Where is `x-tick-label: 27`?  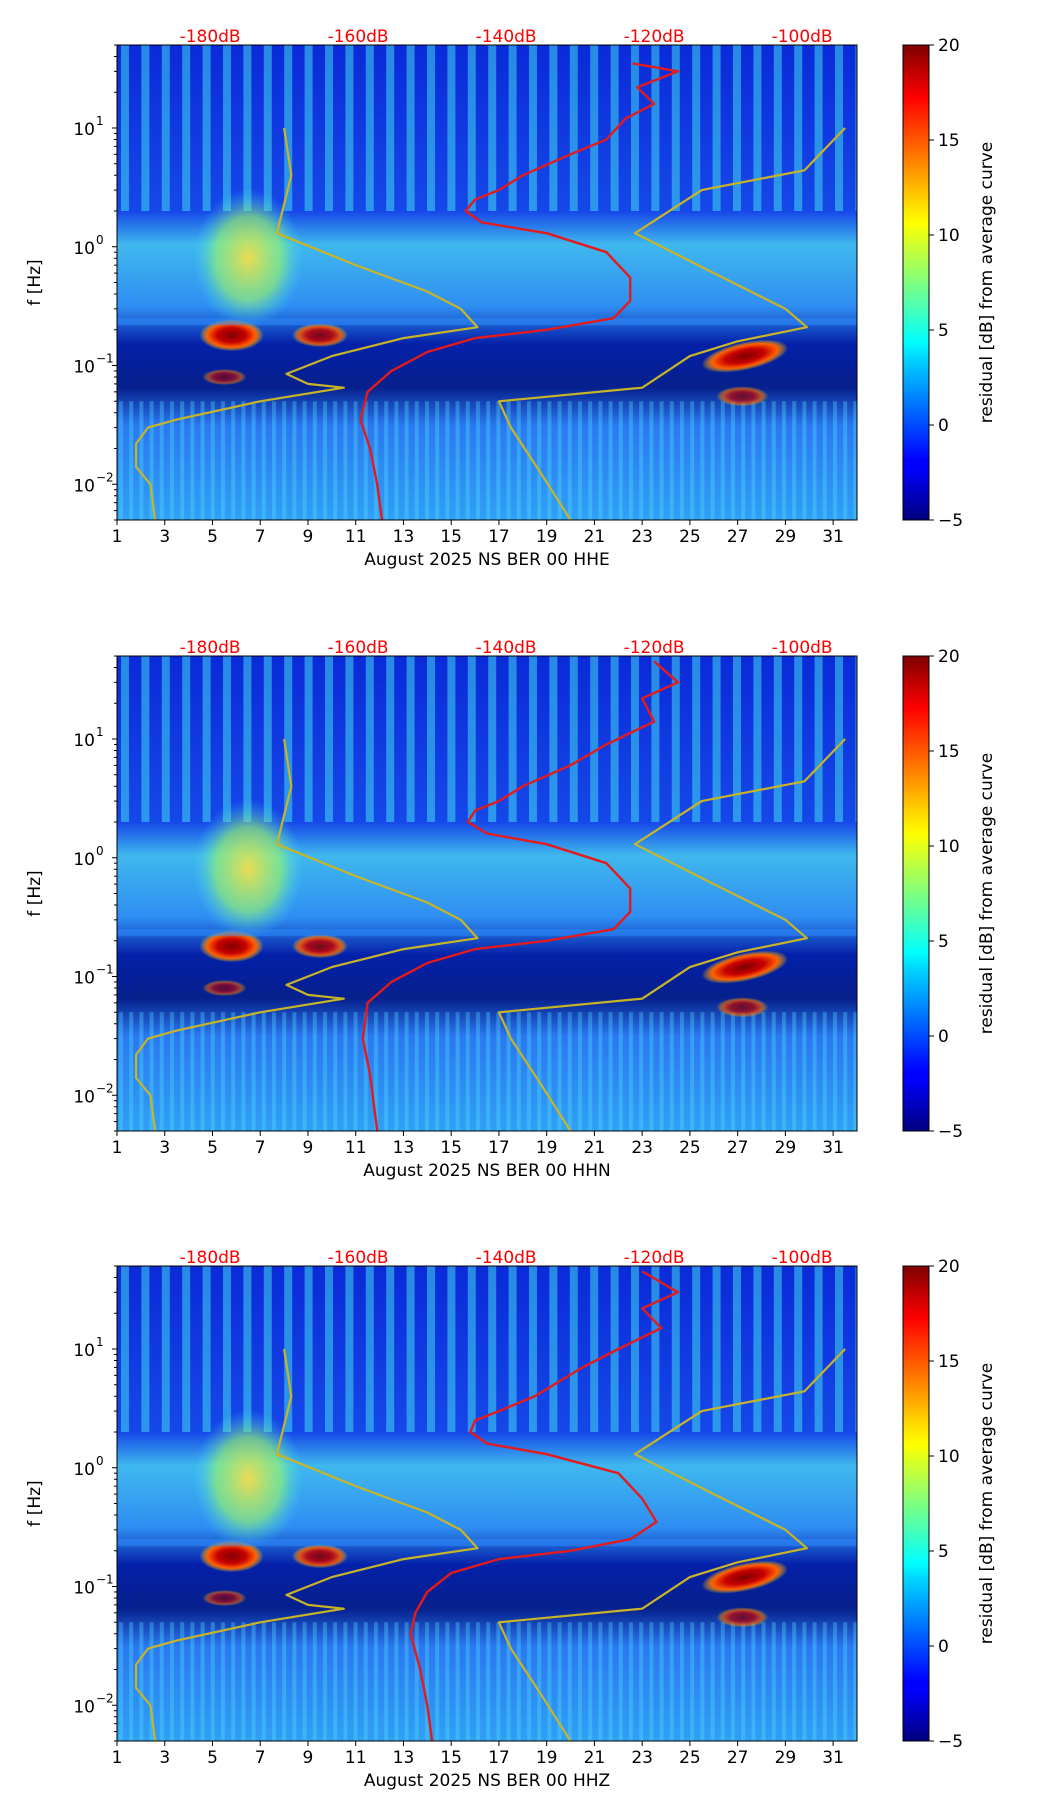 x-tick-label: 27 is located at coordinates (738, 537).